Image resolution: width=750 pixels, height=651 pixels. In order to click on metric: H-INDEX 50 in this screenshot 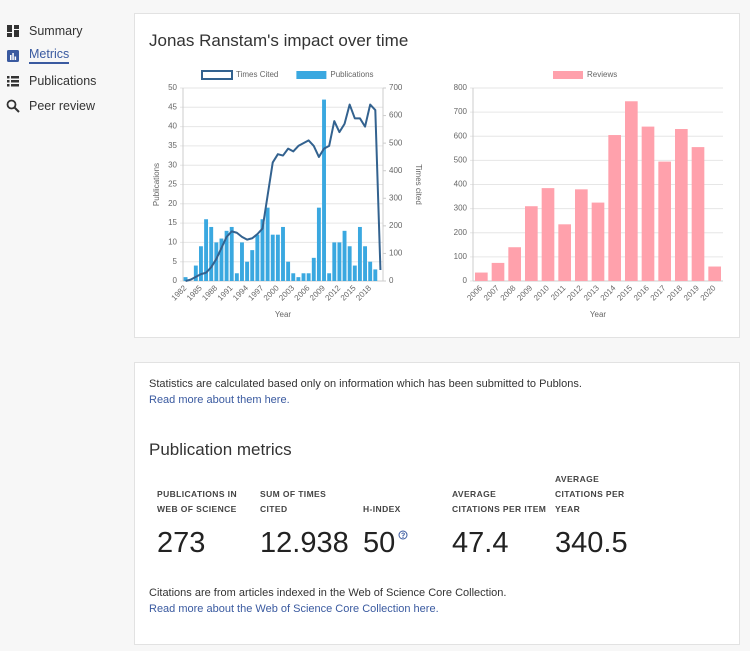, I will do `click(407, 523)`.